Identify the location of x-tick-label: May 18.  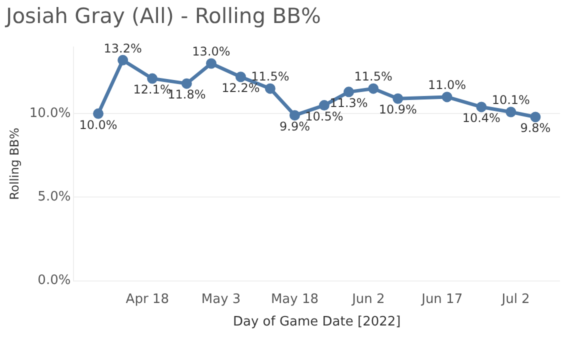
(294, 299).